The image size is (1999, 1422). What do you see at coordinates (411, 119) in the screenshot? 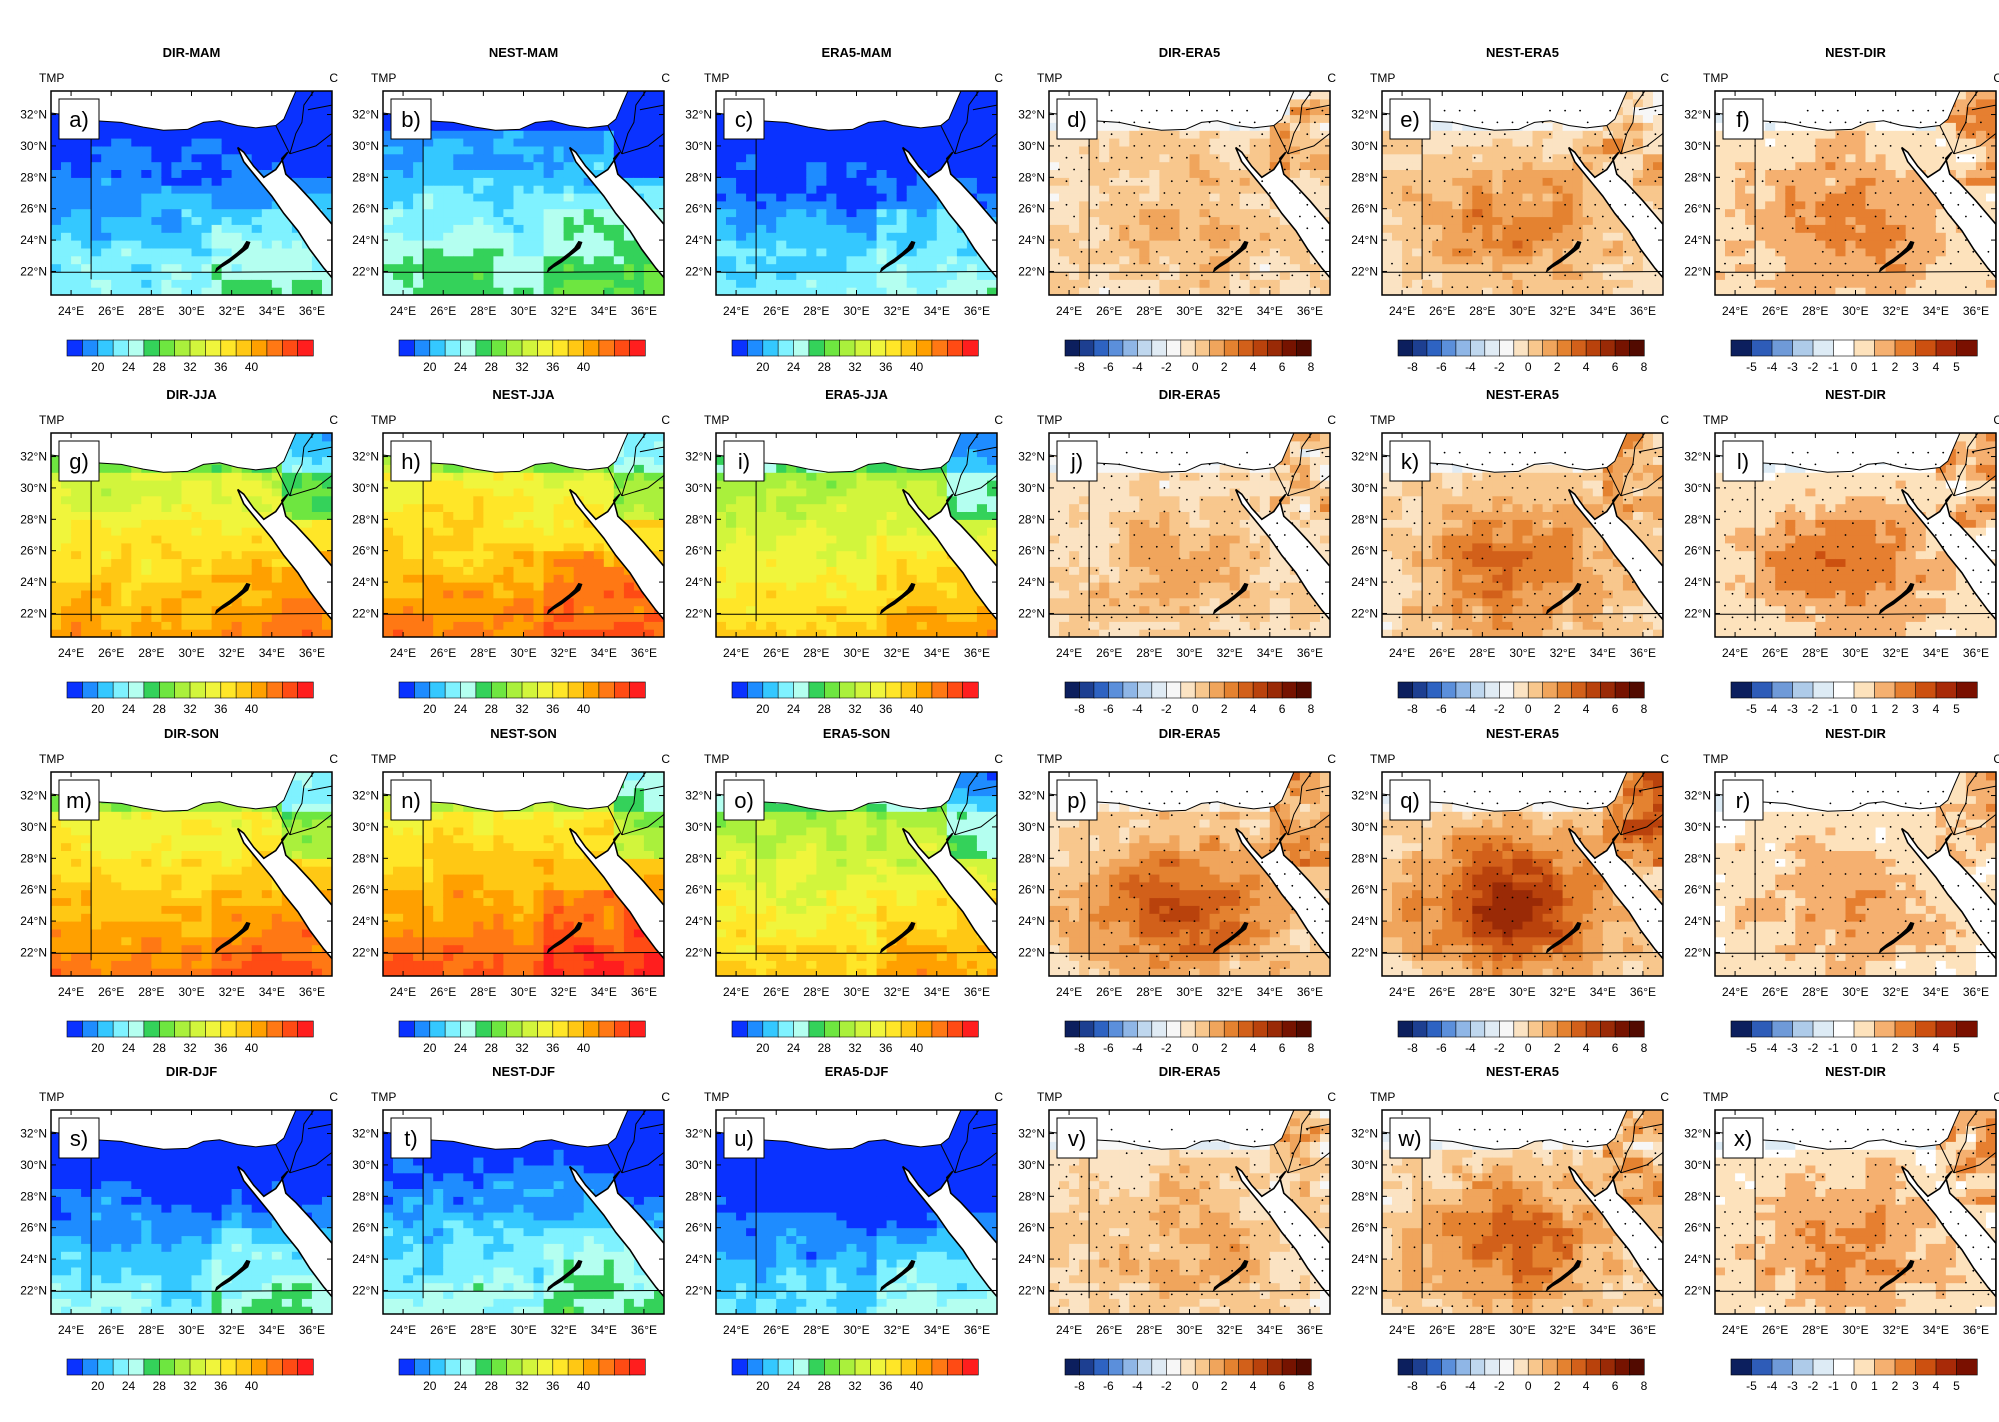
I see `panel-letter: b)` at bounding box center [411, 119].